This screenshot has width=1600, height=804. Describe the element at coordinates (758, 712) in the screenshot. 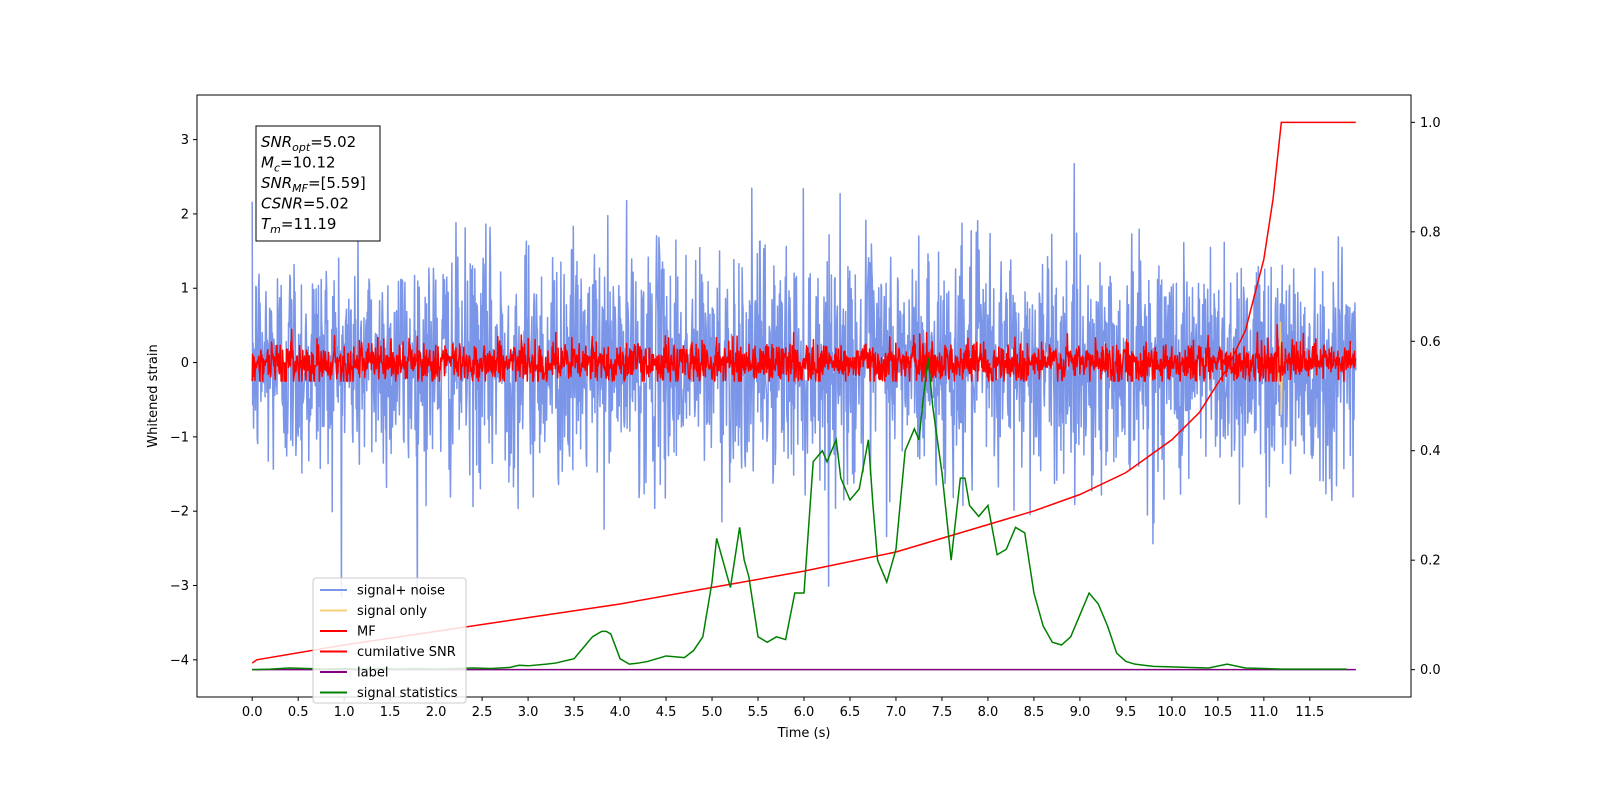

I see `x-tick-label: 5.5` at that location.